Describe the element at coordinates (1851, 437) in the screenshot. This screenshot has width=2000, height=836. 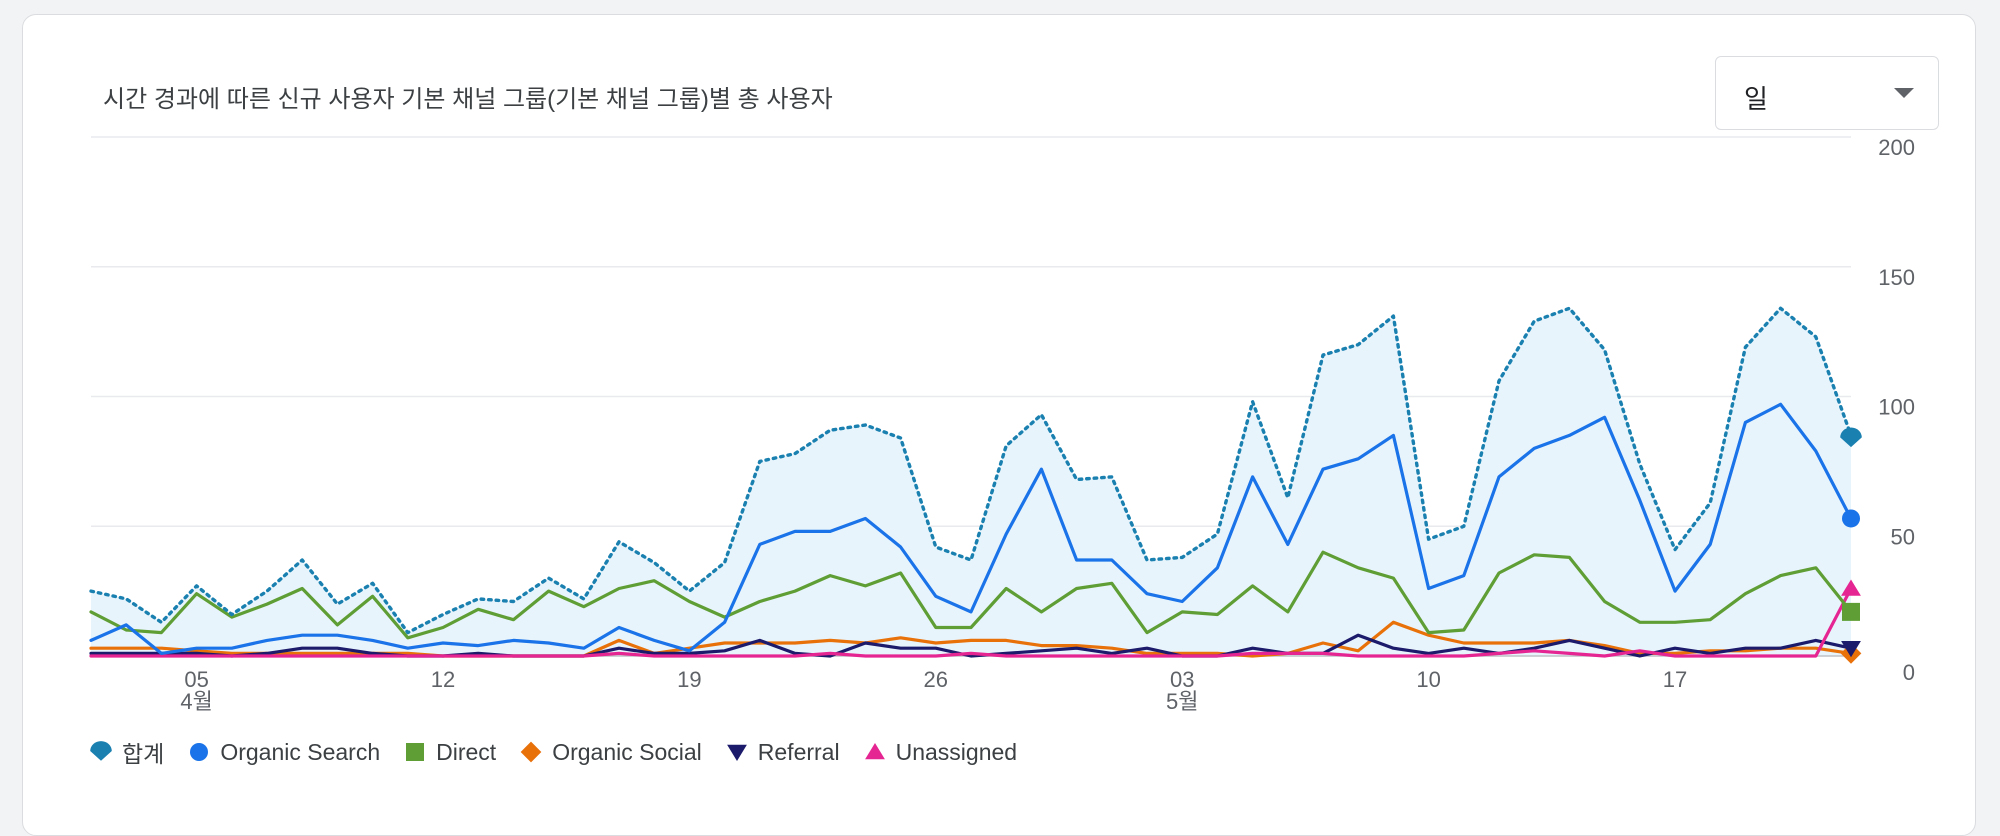
I see `end-marker-합계` at that location.